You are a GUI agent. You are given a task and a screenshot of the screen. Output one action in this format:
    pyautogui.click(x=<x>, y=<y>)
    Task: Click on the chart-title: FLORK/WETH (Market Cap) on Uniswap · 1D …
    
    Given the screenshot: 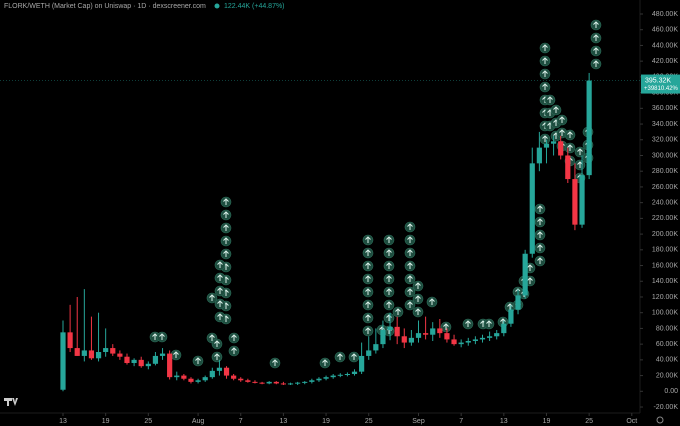 What is the action you would take?
    pyautogui.click(x=105, y=6)
    